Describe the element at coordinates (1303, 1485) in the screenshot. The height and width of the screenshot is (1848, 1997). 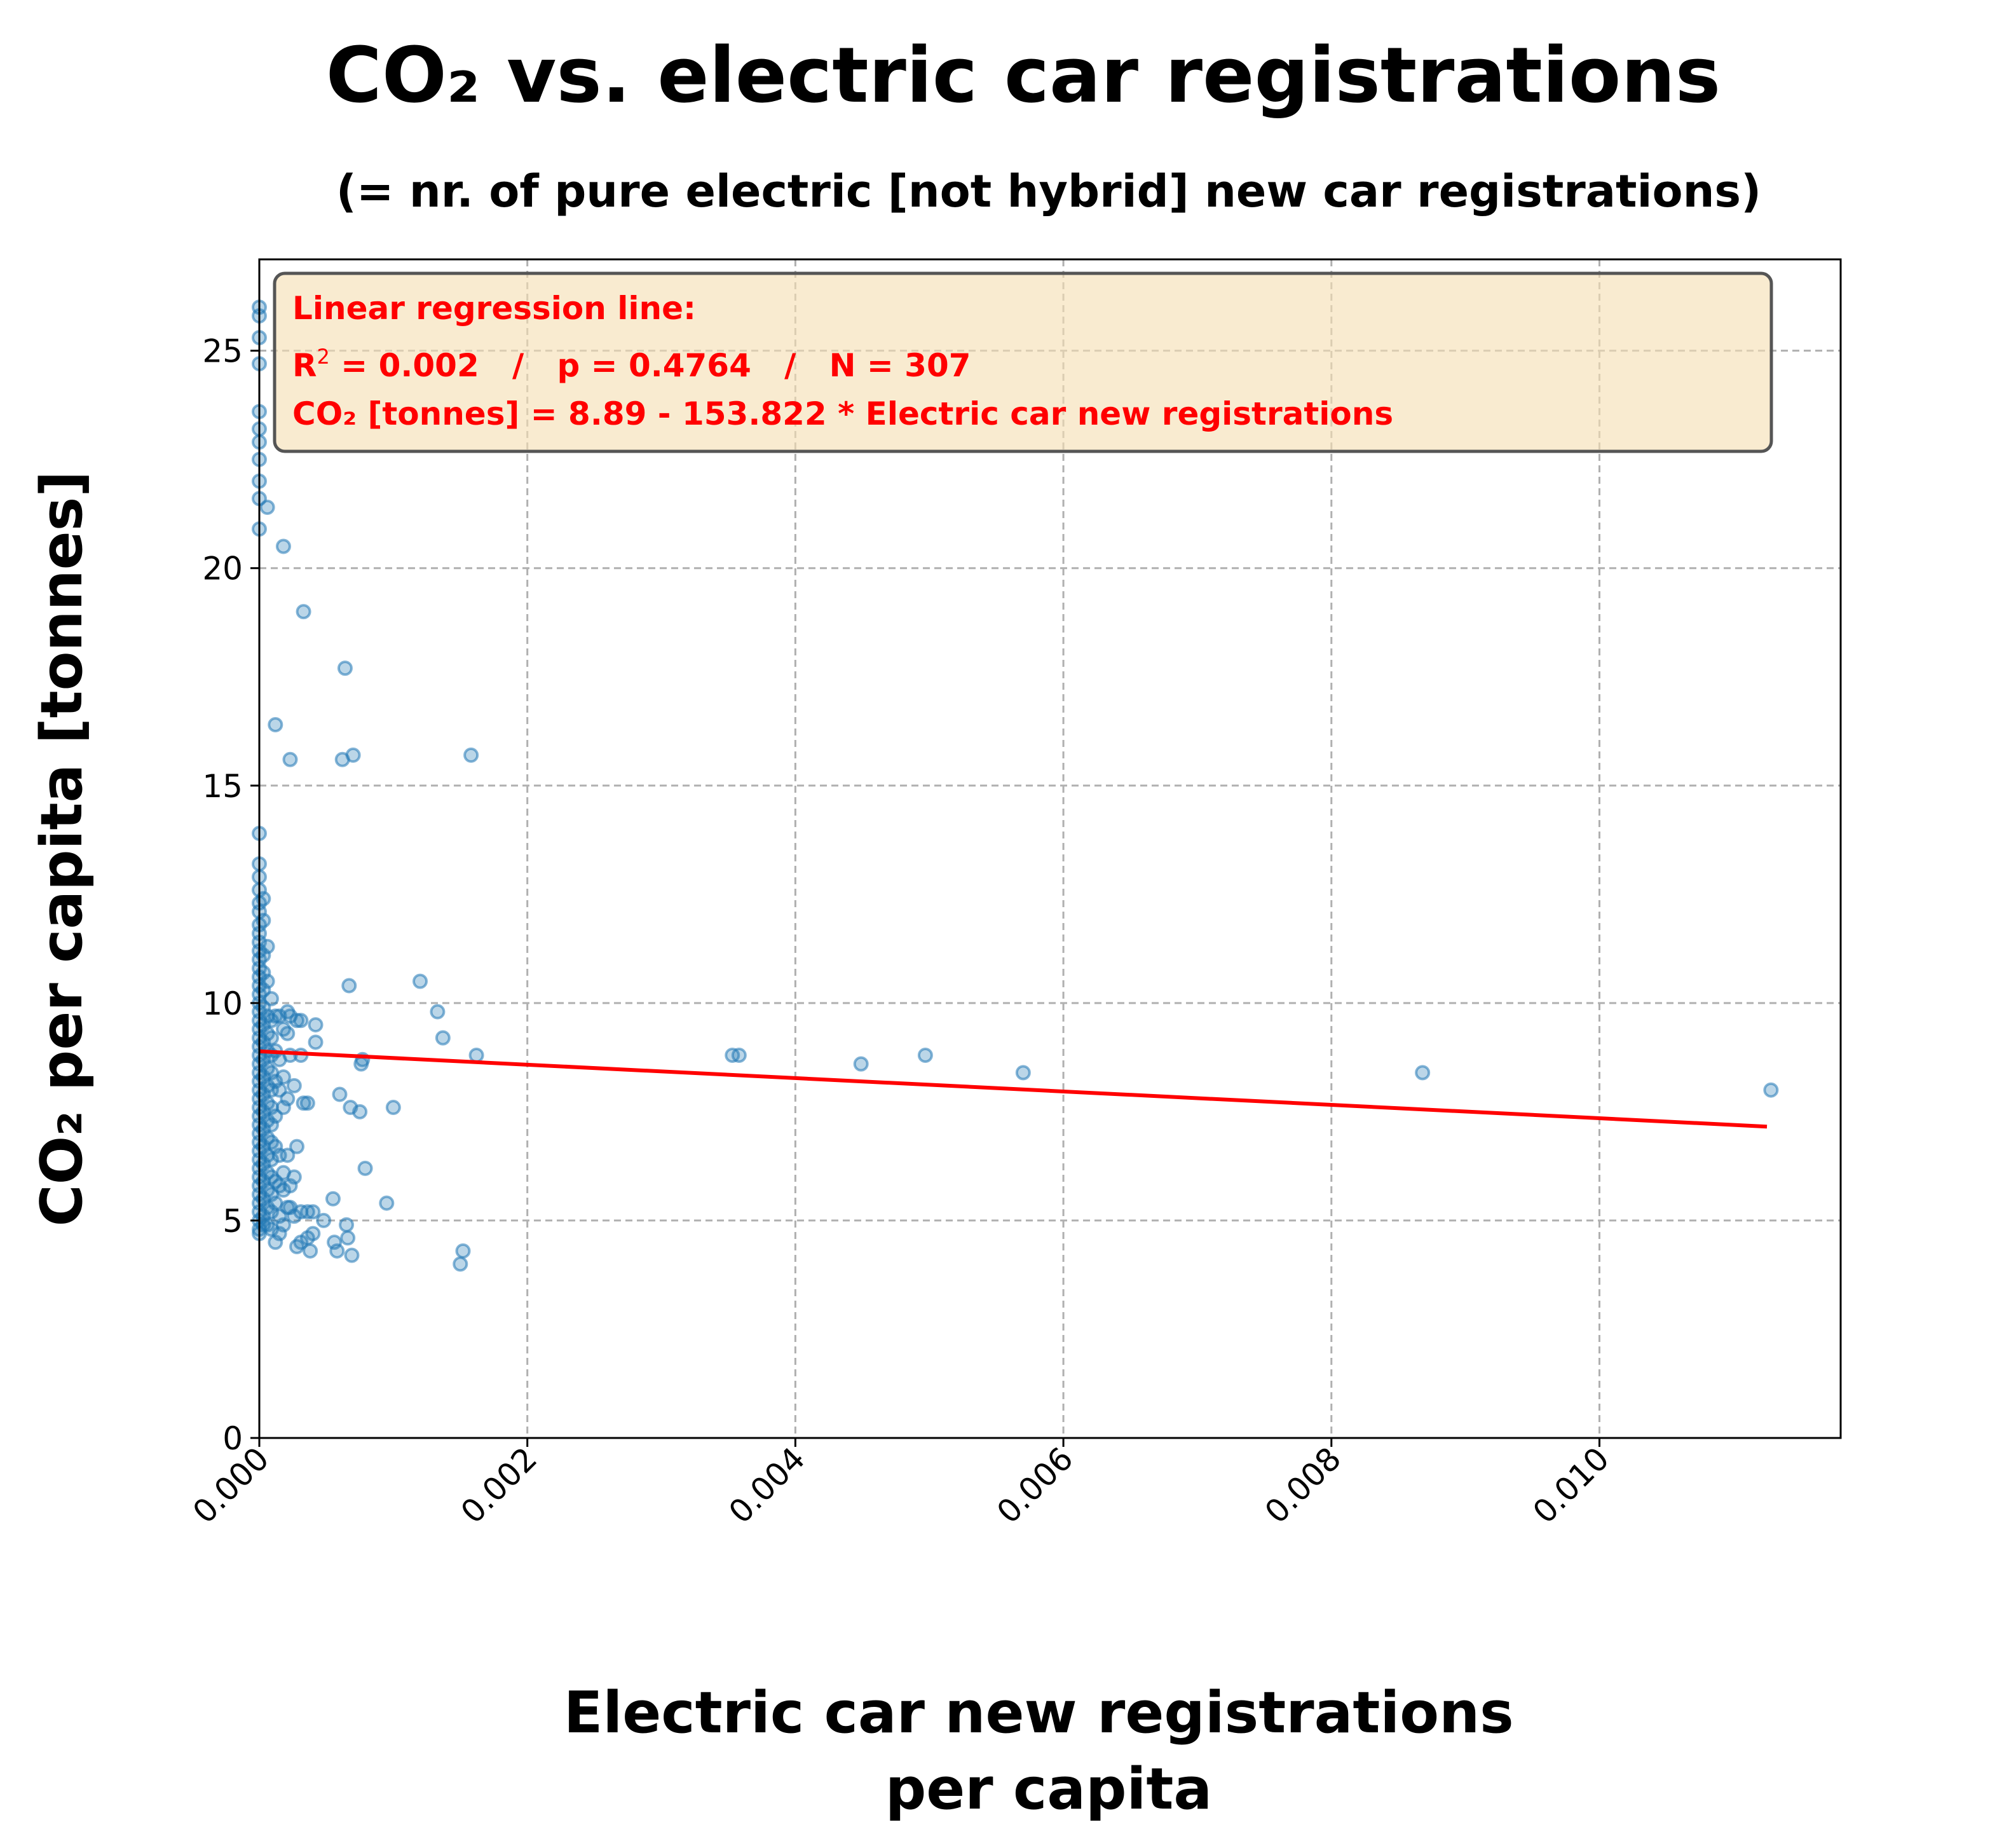
I see `x-tick-label: 0.008` at that location.